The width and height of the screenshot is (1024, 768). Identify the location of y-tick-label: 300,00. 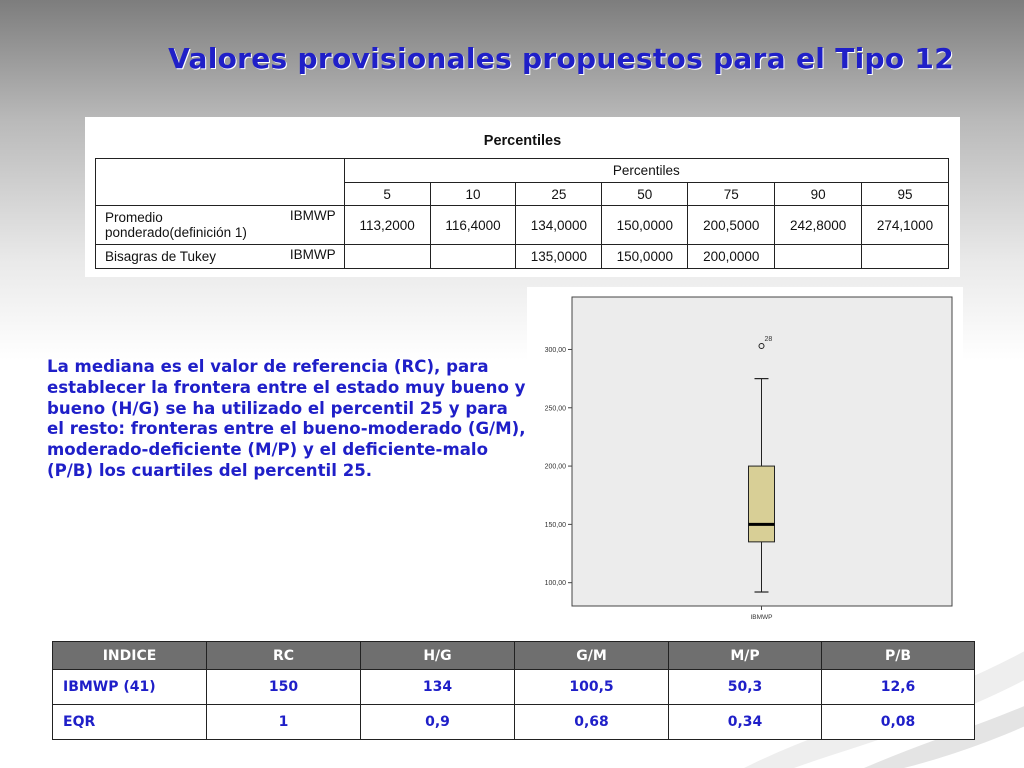
(556, 350).